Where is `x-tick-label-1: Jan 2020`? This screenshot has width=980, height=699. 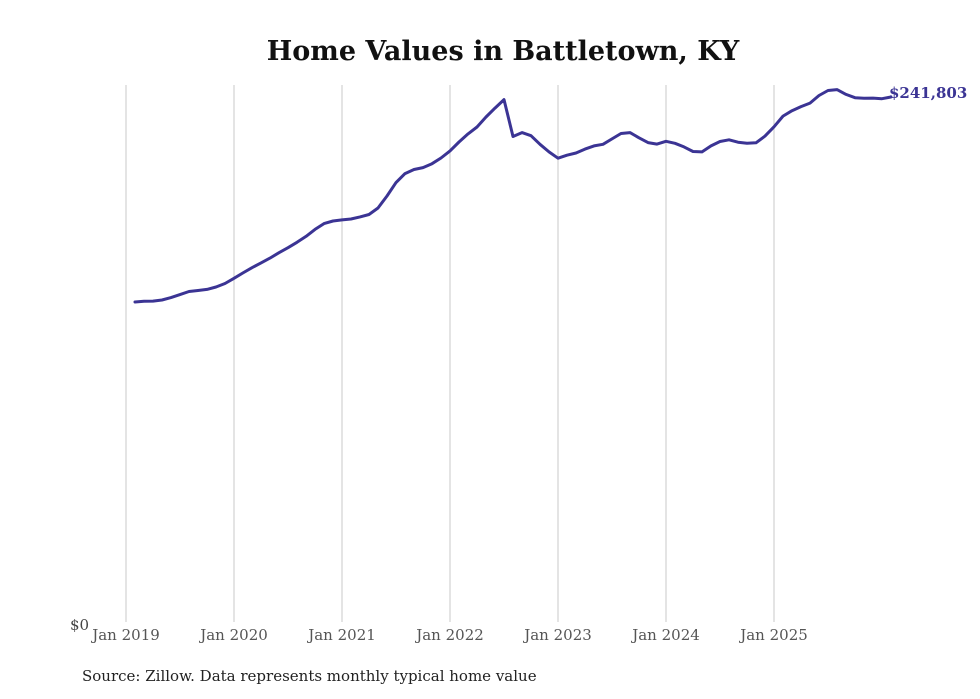 x-tick-label-1: Jan 2020 is located at coordinates (233, 635).